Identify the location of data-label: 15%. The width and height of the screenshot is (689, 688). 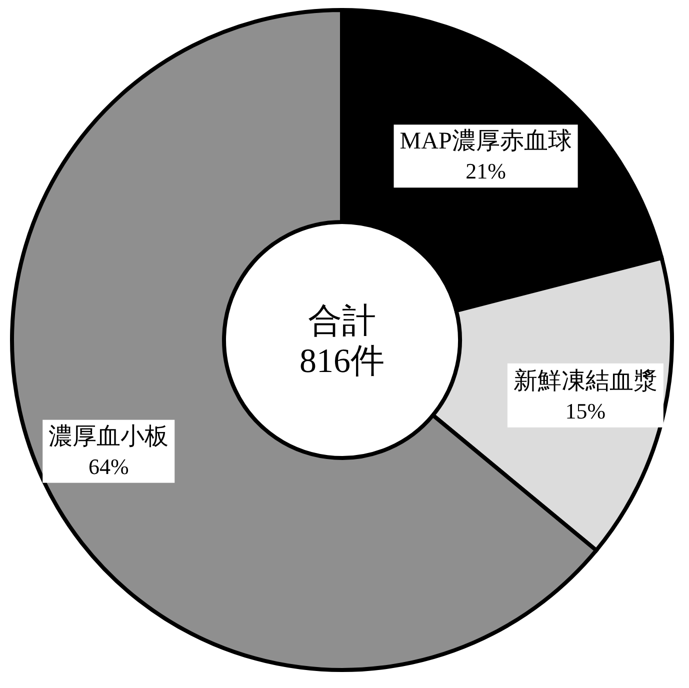
(585, 411).